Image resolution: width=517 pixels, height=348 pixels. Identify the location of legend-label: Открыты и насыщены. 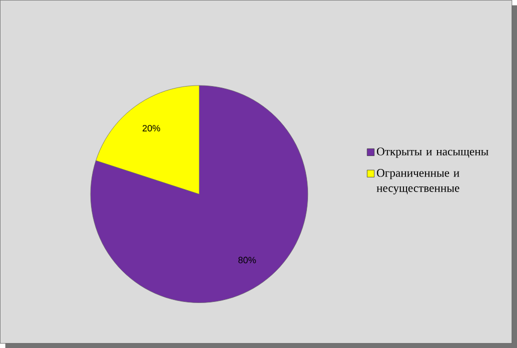
(432, 152).